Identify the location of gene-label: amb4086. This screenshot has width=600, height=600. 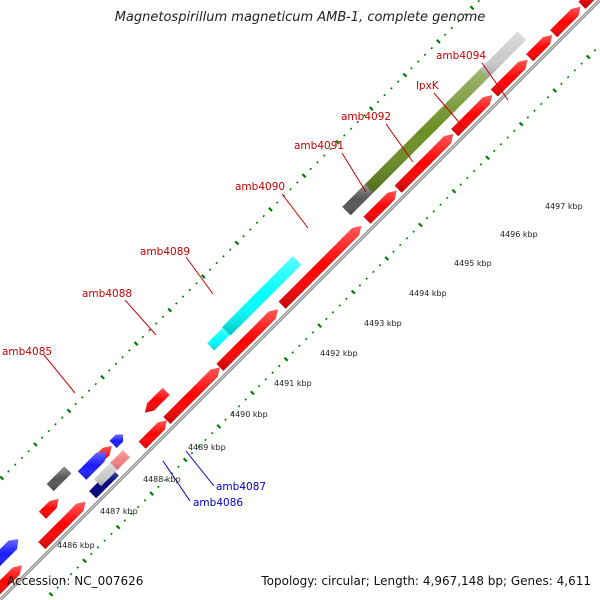
(218, 503).